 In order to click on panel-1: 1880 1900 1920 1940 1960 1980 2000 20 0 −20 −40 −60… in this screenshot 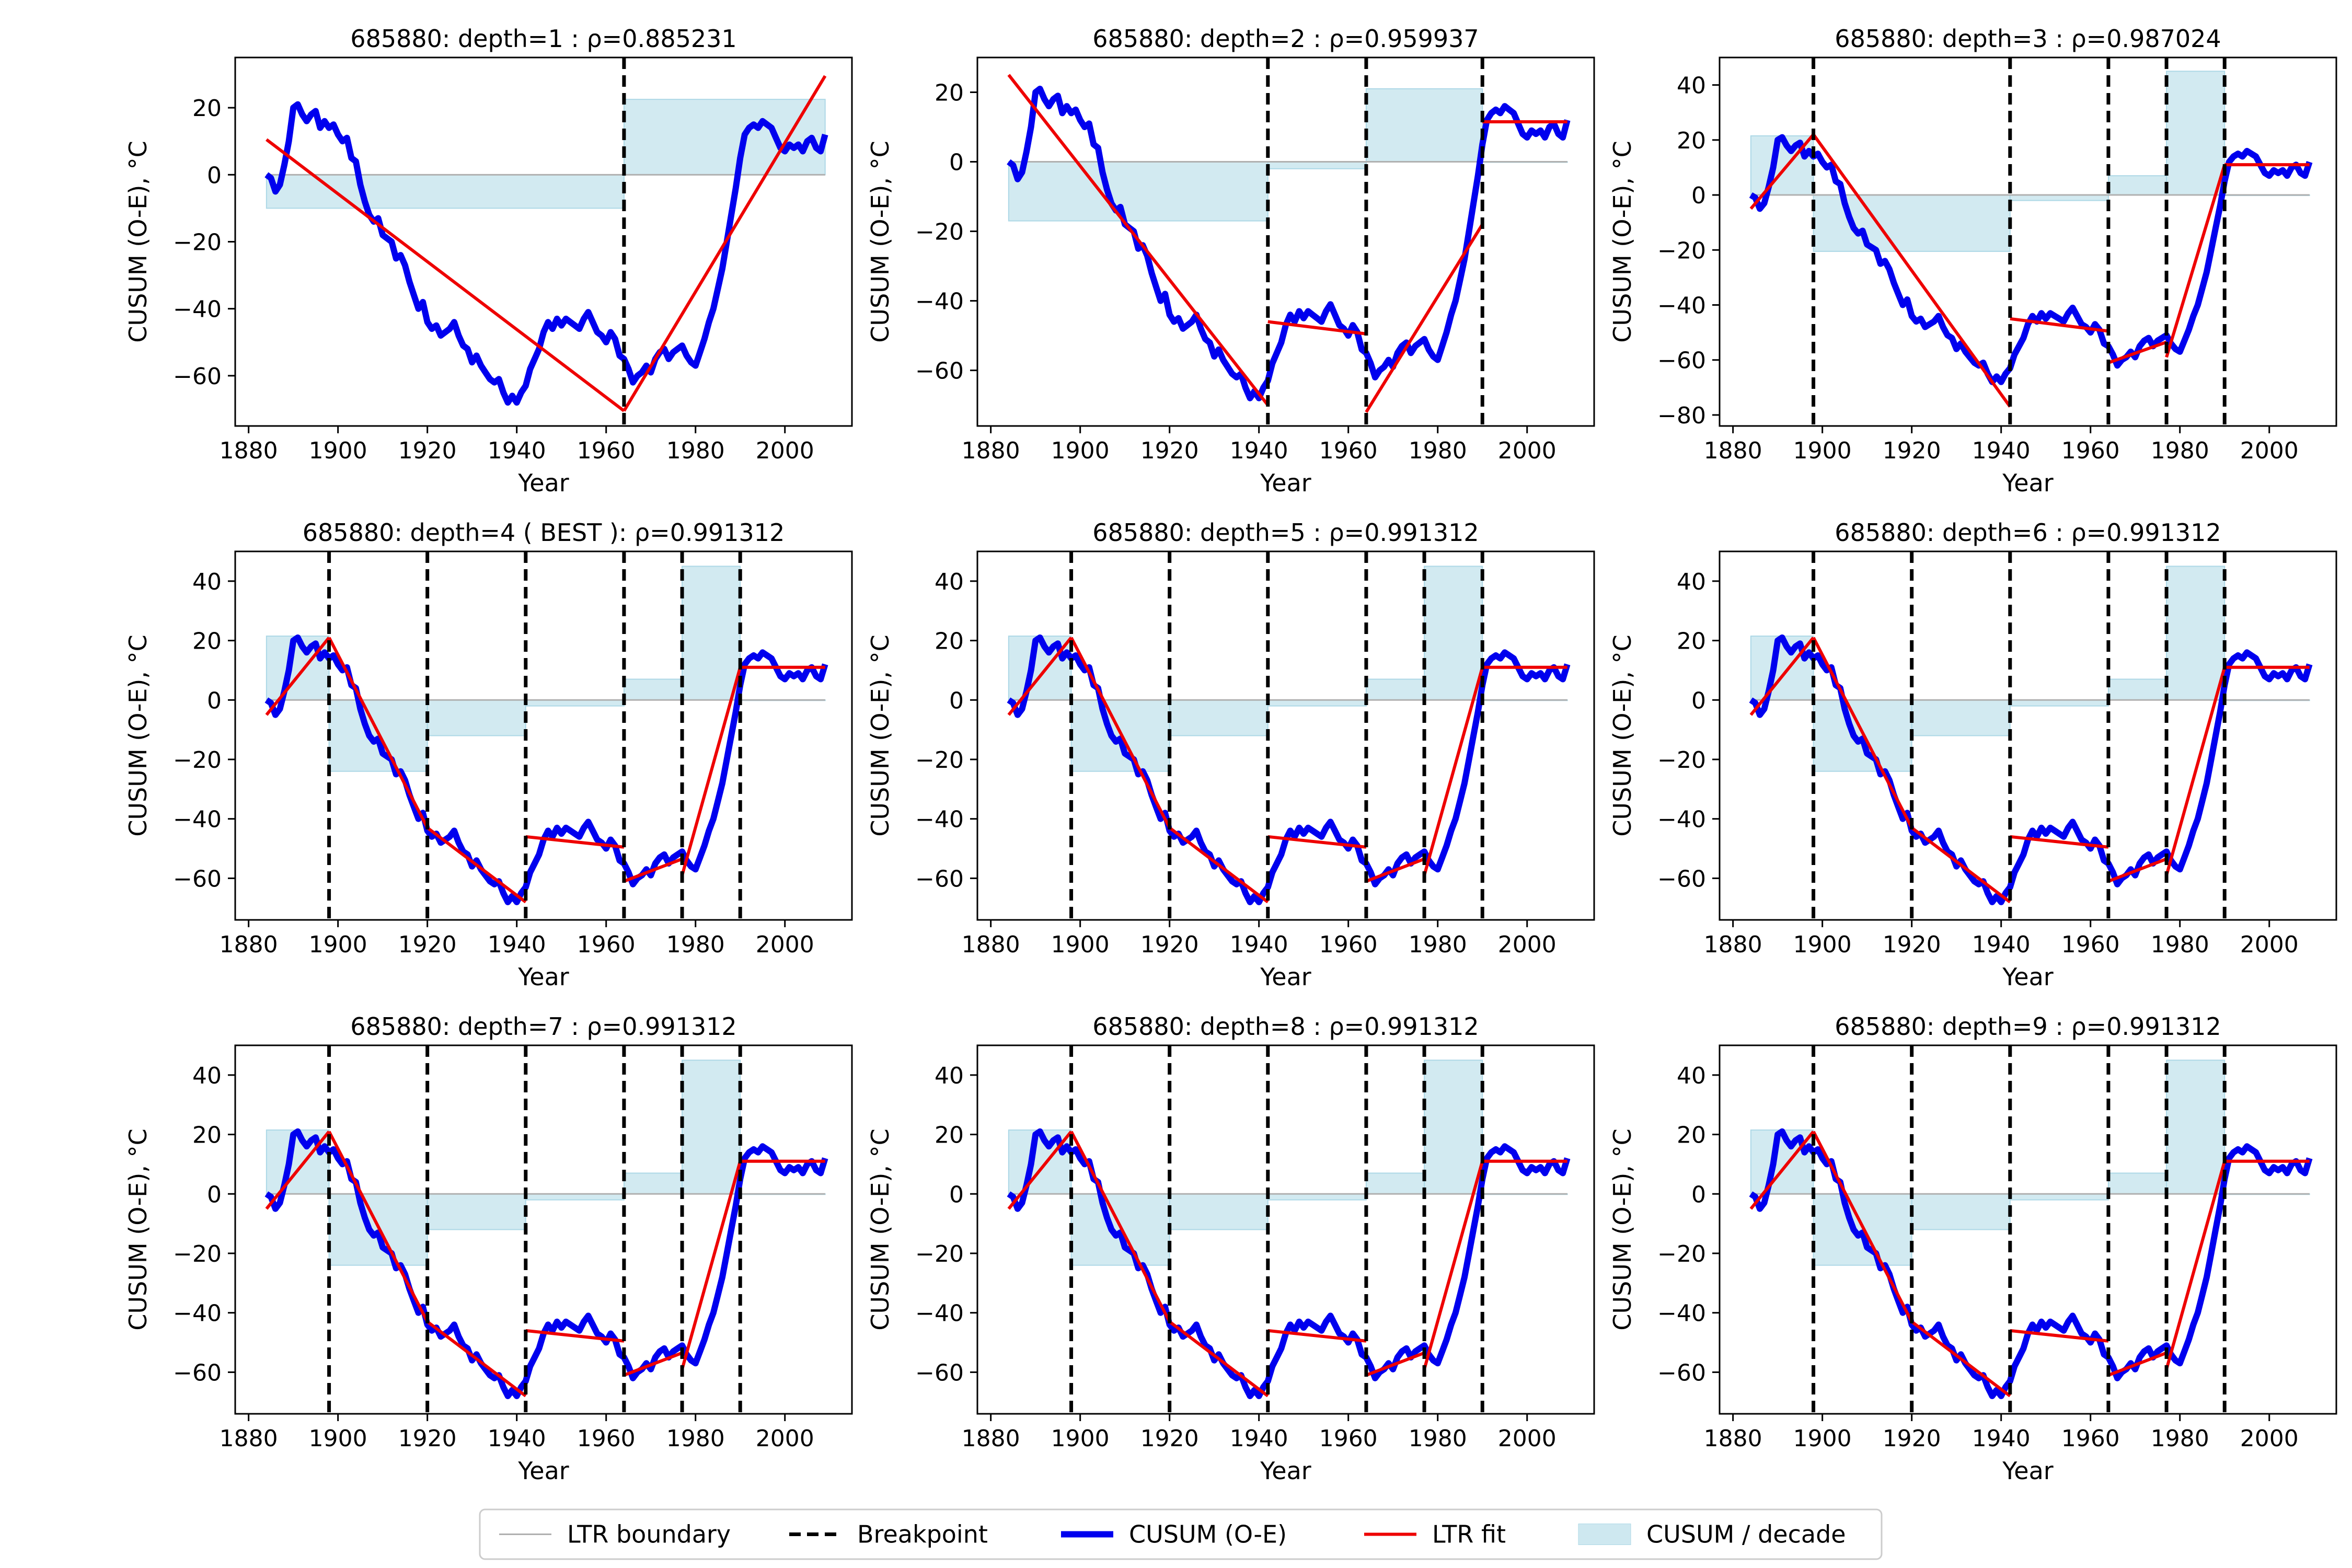, I will do `click(488, 261)`.